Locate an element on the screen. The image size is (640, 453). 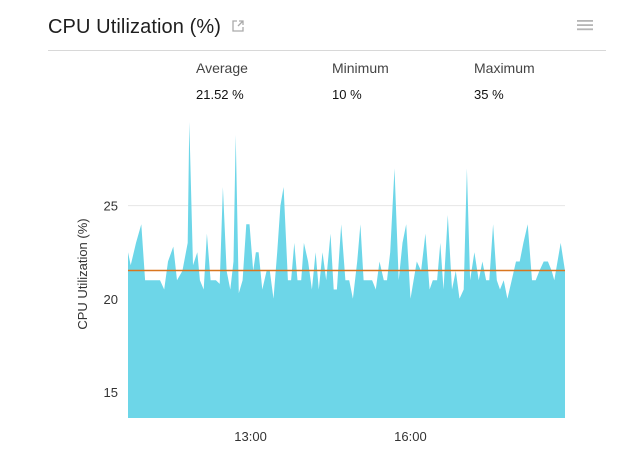
y-tick-label-15: 15 is located at coordinates (111, 392).